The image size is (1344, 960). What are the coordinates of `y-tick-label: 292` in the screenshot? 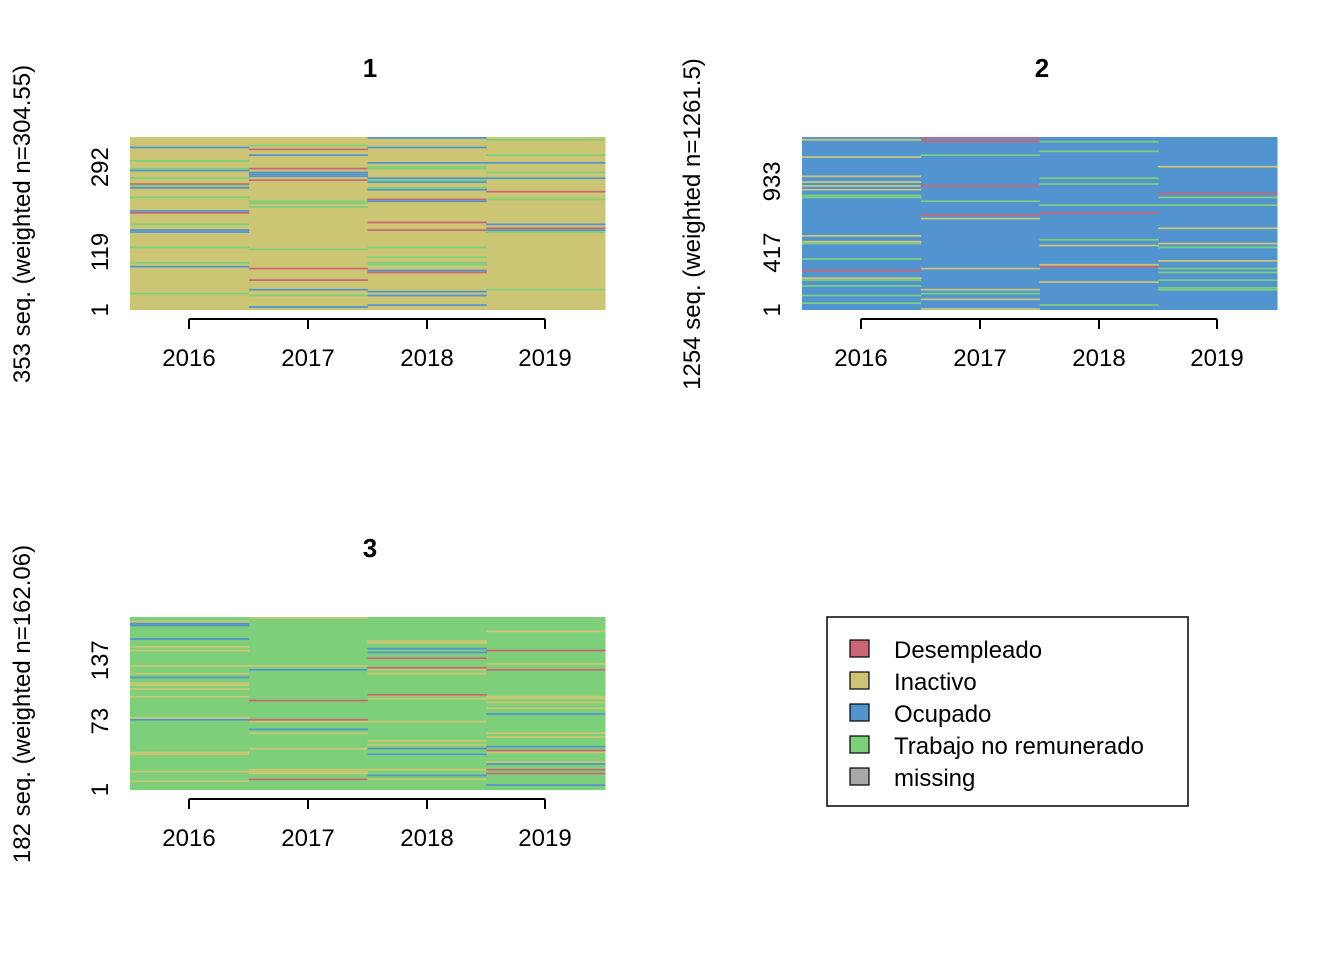 It's located at (100, 167).